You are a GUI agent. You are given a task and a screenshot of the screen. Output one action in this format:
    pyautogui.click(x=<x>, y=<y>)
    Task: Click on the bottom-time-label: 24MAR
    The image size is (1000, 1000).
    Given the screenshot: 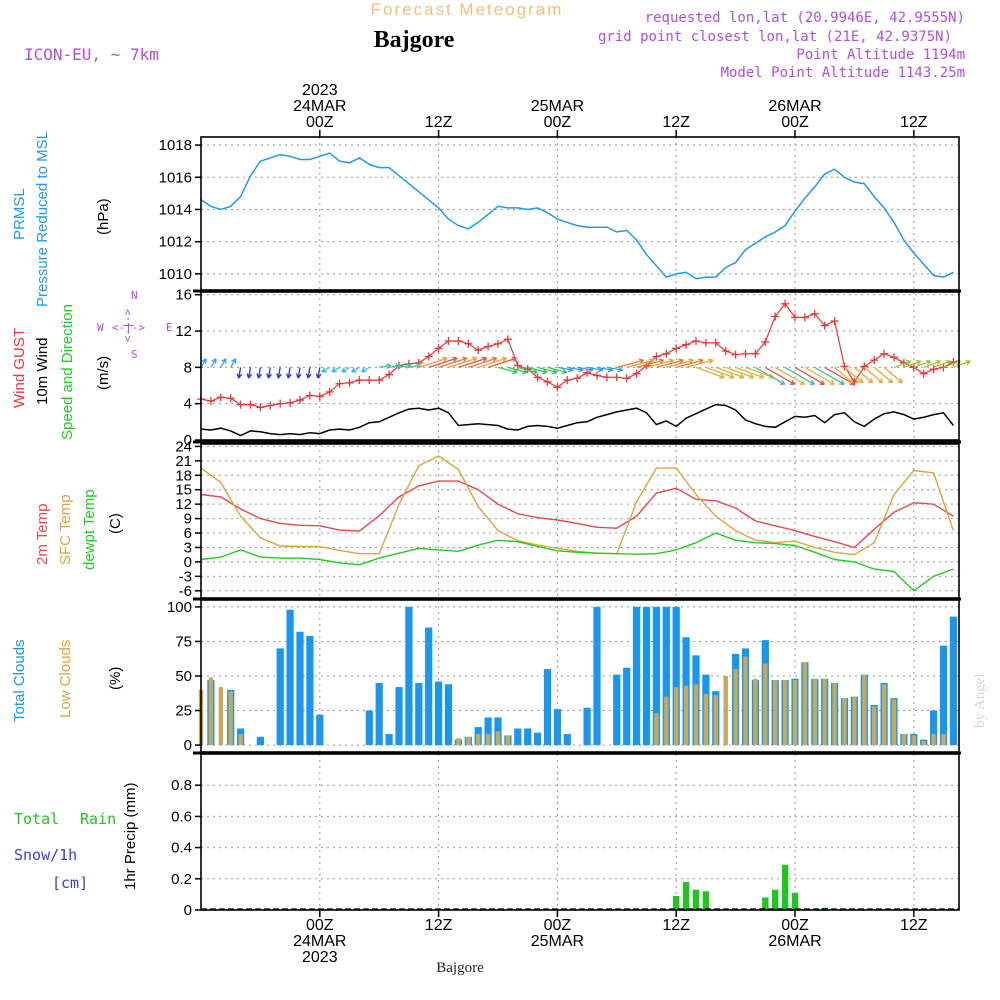 What is the action you would take?
    pyautogui.click(x=319, y=941)
    